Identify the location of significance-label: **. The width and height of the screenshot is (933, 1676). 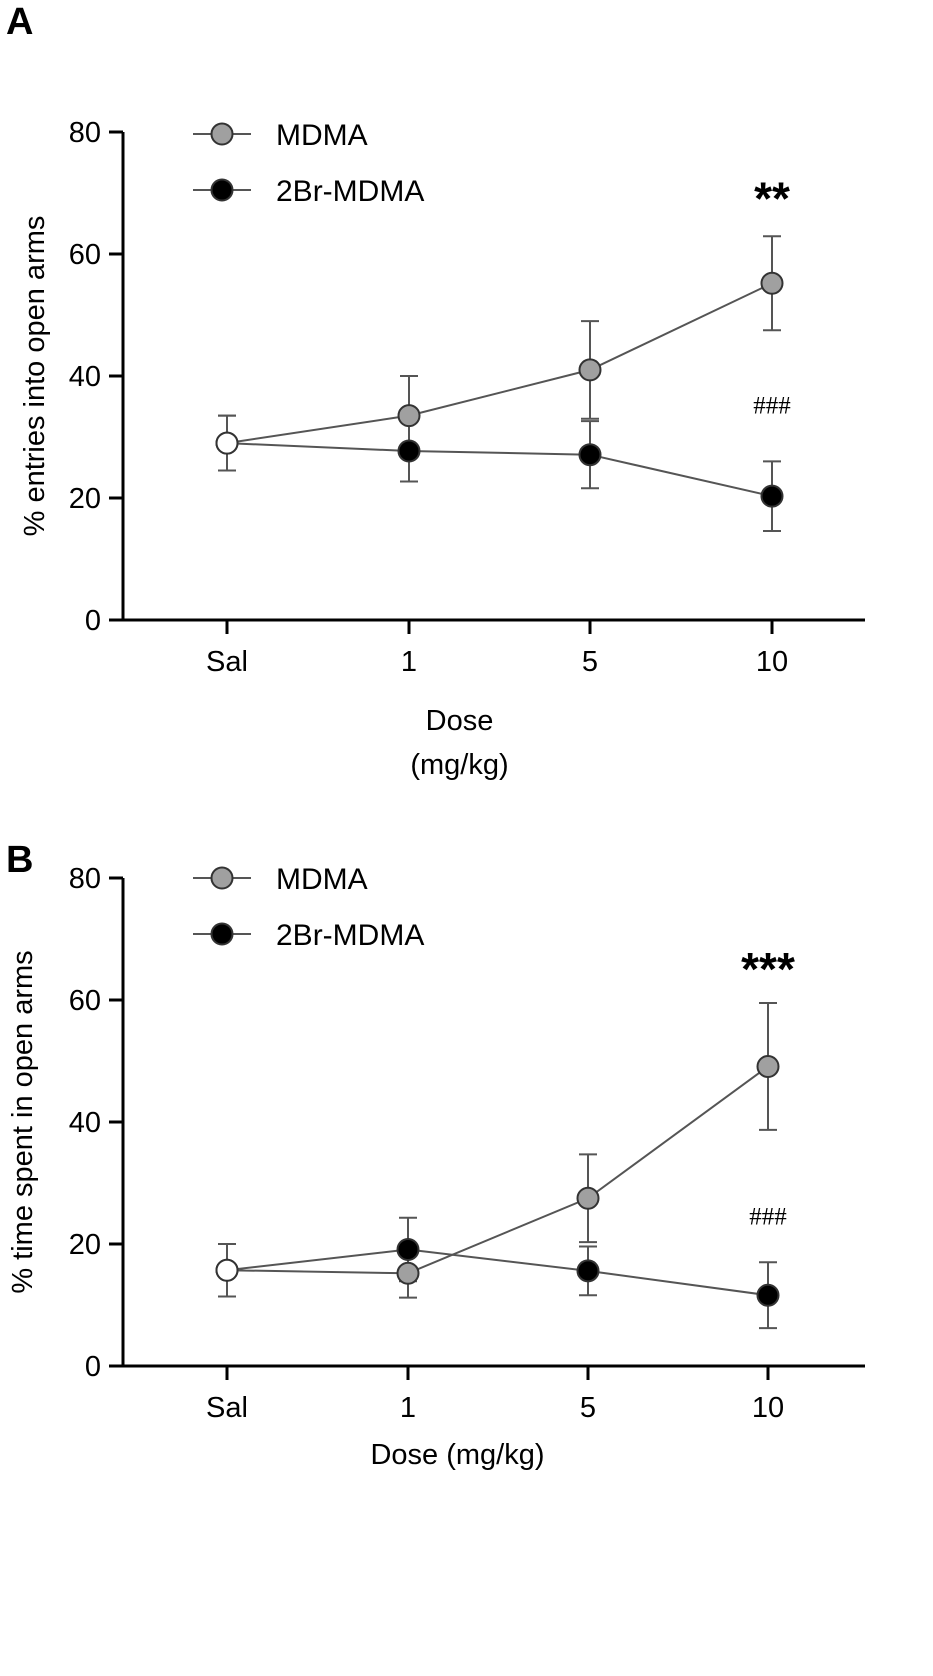
(772, 198).